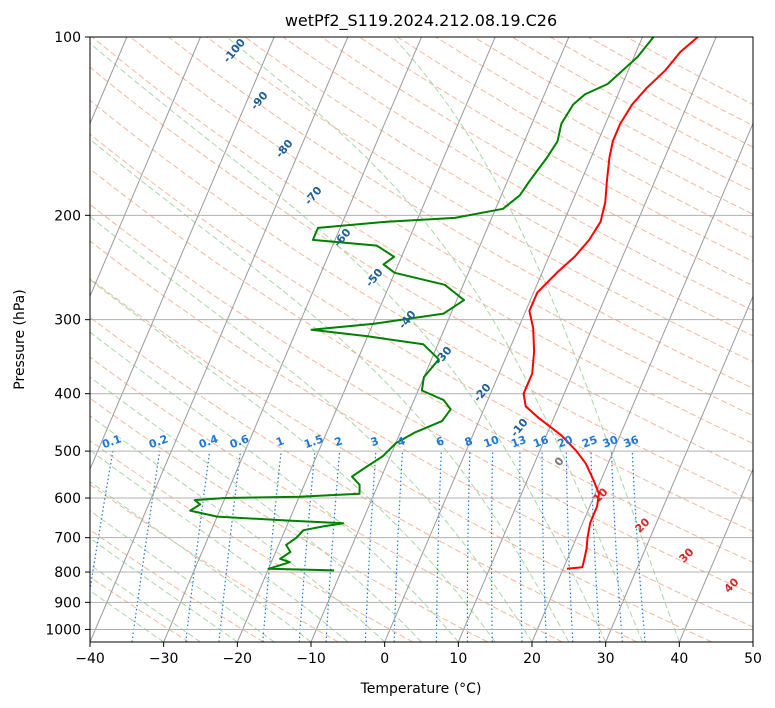 This screenshot has width=775, height=708. Describe the element at coordinates (67, 499) in the screenshot. I see `y-tick-label: 600` at that location.